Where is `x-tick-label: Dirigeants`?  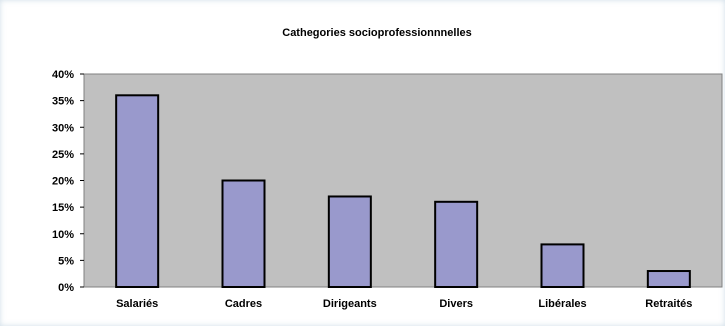
x-tick-label: Dirigeants is located at coordinates (350, 304).